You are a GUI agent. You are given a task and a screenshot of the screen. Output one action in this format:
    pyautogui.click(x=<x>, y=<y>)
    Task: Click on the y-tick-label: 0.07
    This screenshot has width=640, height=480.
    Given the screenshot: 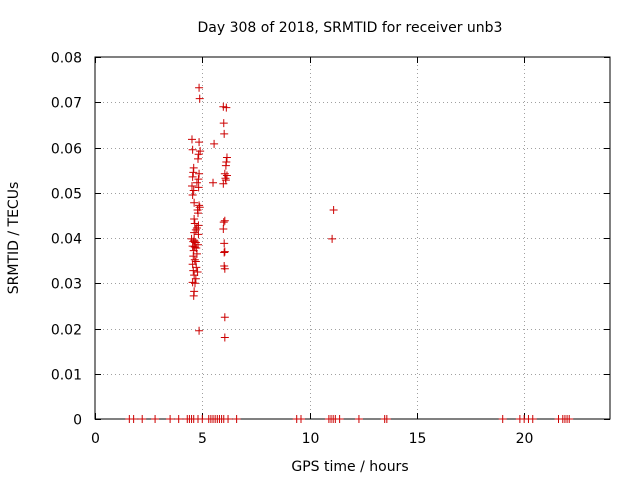 What is the action you would take?
    pyautogui.click(x=66, y=104)
    